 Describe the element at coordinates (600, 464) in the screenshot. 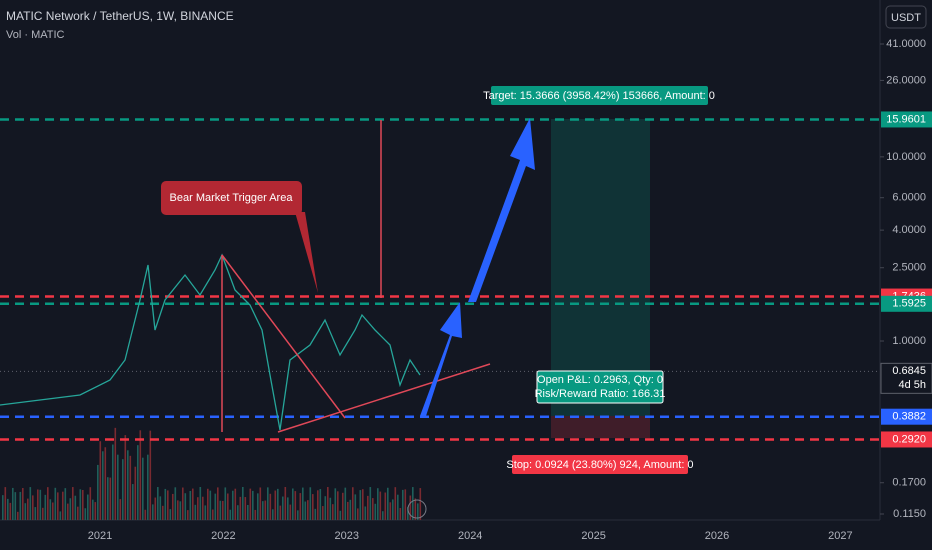

I see `stop-box` at that location.